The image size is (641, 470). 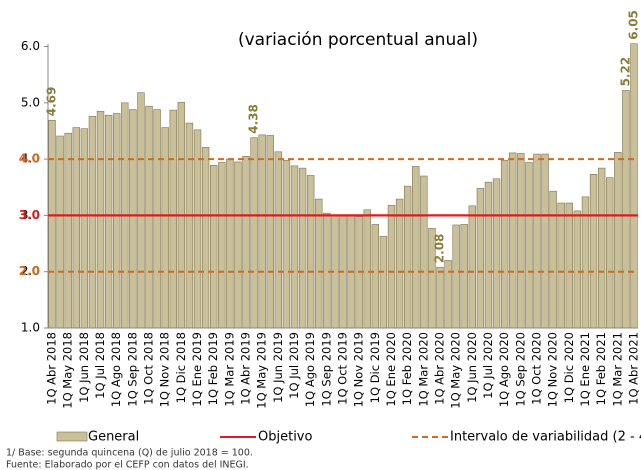 What do you see at coordinates (633, 25) in the screenshot?
I see `data-label: 6.05` at bounding box center [633, 25].